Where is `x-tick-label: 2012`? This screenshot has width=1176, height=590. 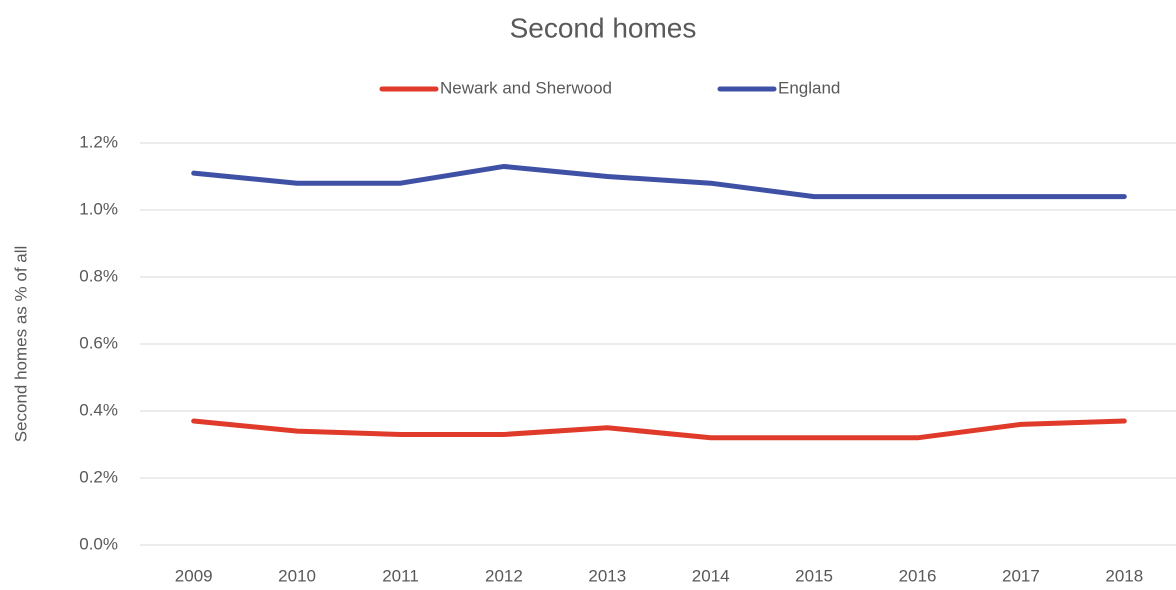 x-tick-label: 2012 is located at coordinates (504, 575).